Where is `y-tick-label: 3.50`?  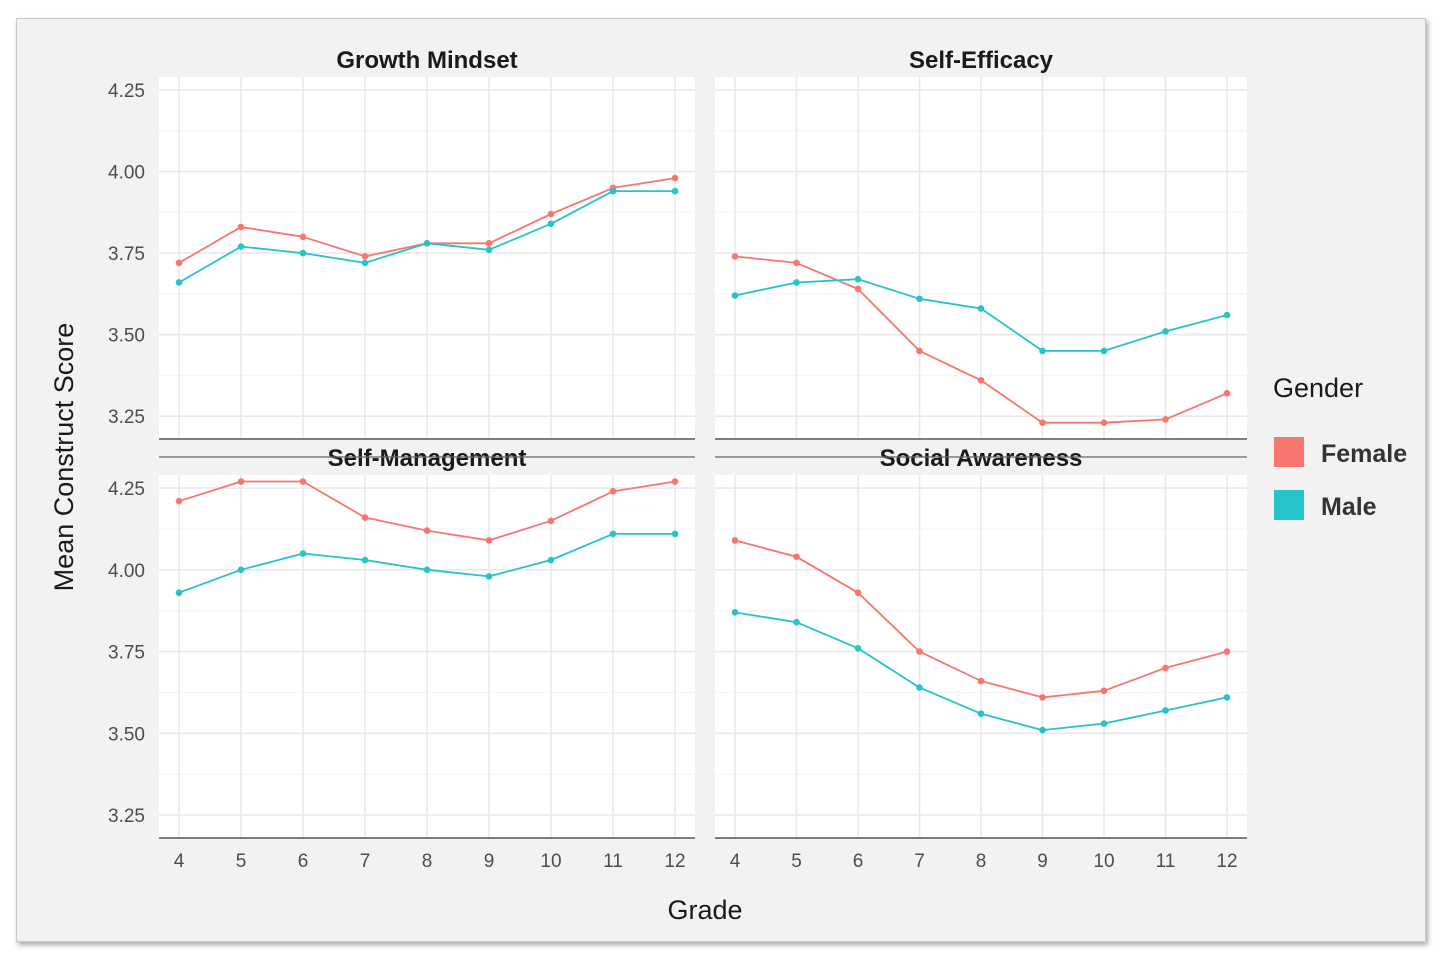
y-tick-label: 3.50 is located at coordinates (126, 734).